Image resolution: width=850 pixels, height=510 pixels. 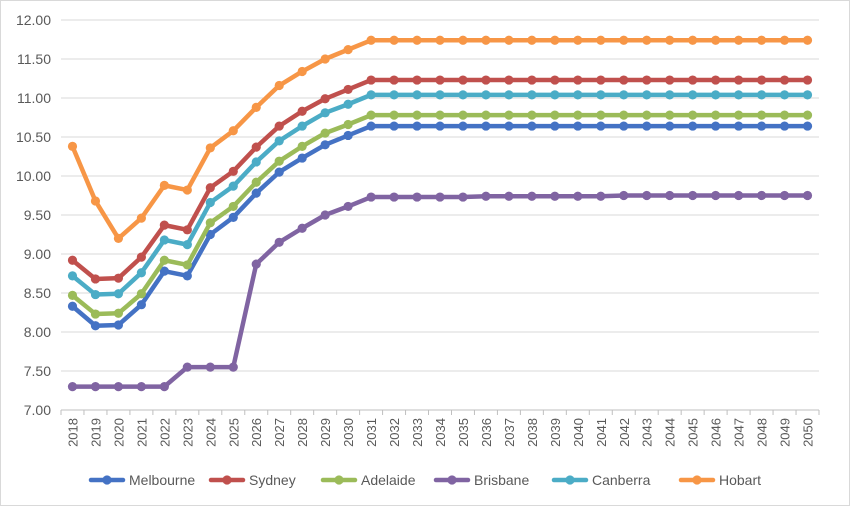 What do you see at coordinates (210, 432) in the screenshot?
I see `x-tick-label: 2024` at bounding box center [210, 432].